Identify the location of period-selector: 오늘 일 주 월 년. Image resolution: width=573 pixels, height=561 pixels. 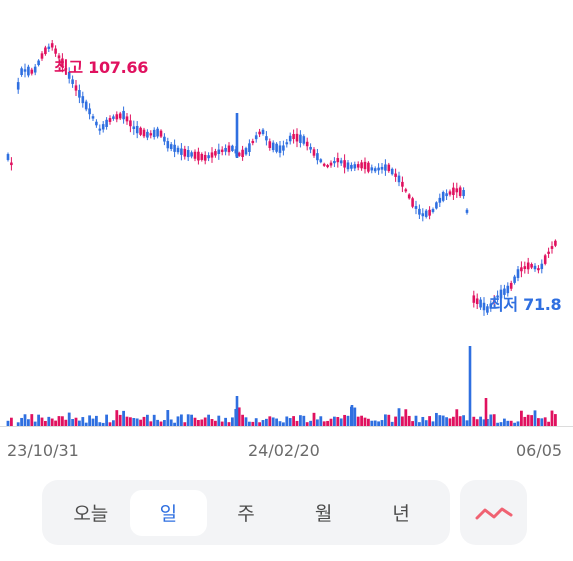
(246, 512).